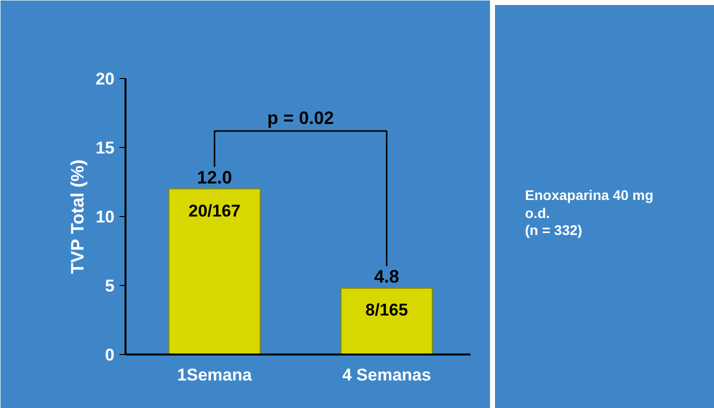 This screenshot has width=714, height=408. I want to click on y-tick-label: 20, so click(105, 79).